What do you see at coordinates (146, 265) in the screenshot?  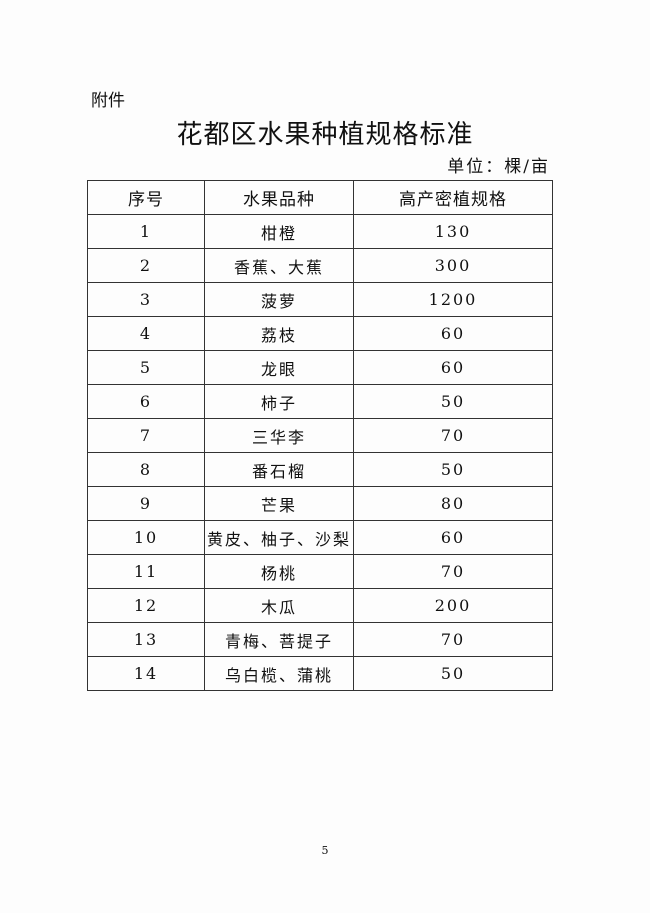 I see `cell-index: 2` at bounding box center [146, 265].